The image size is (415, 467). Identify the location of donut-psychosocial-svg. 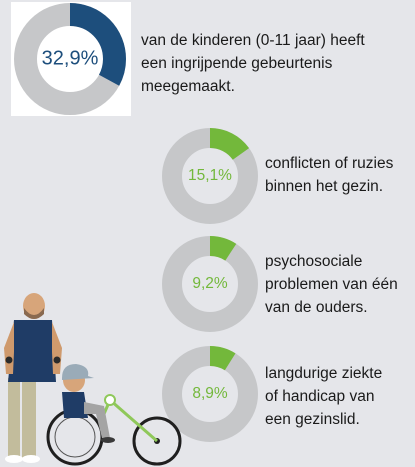
(210, 284).